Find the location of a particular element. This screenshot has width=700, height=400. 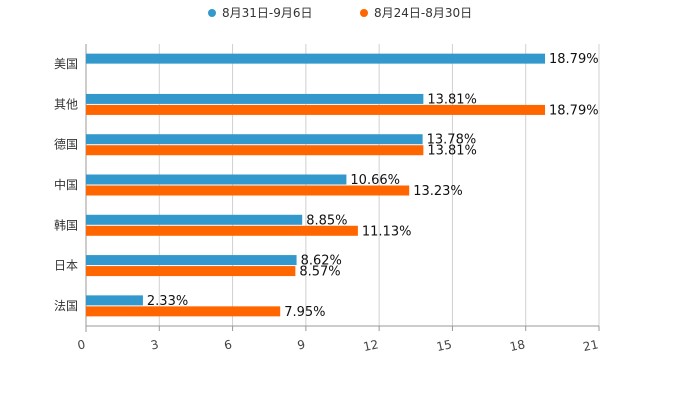

x-tick-label: 3 is located at coordinates (155, 344).